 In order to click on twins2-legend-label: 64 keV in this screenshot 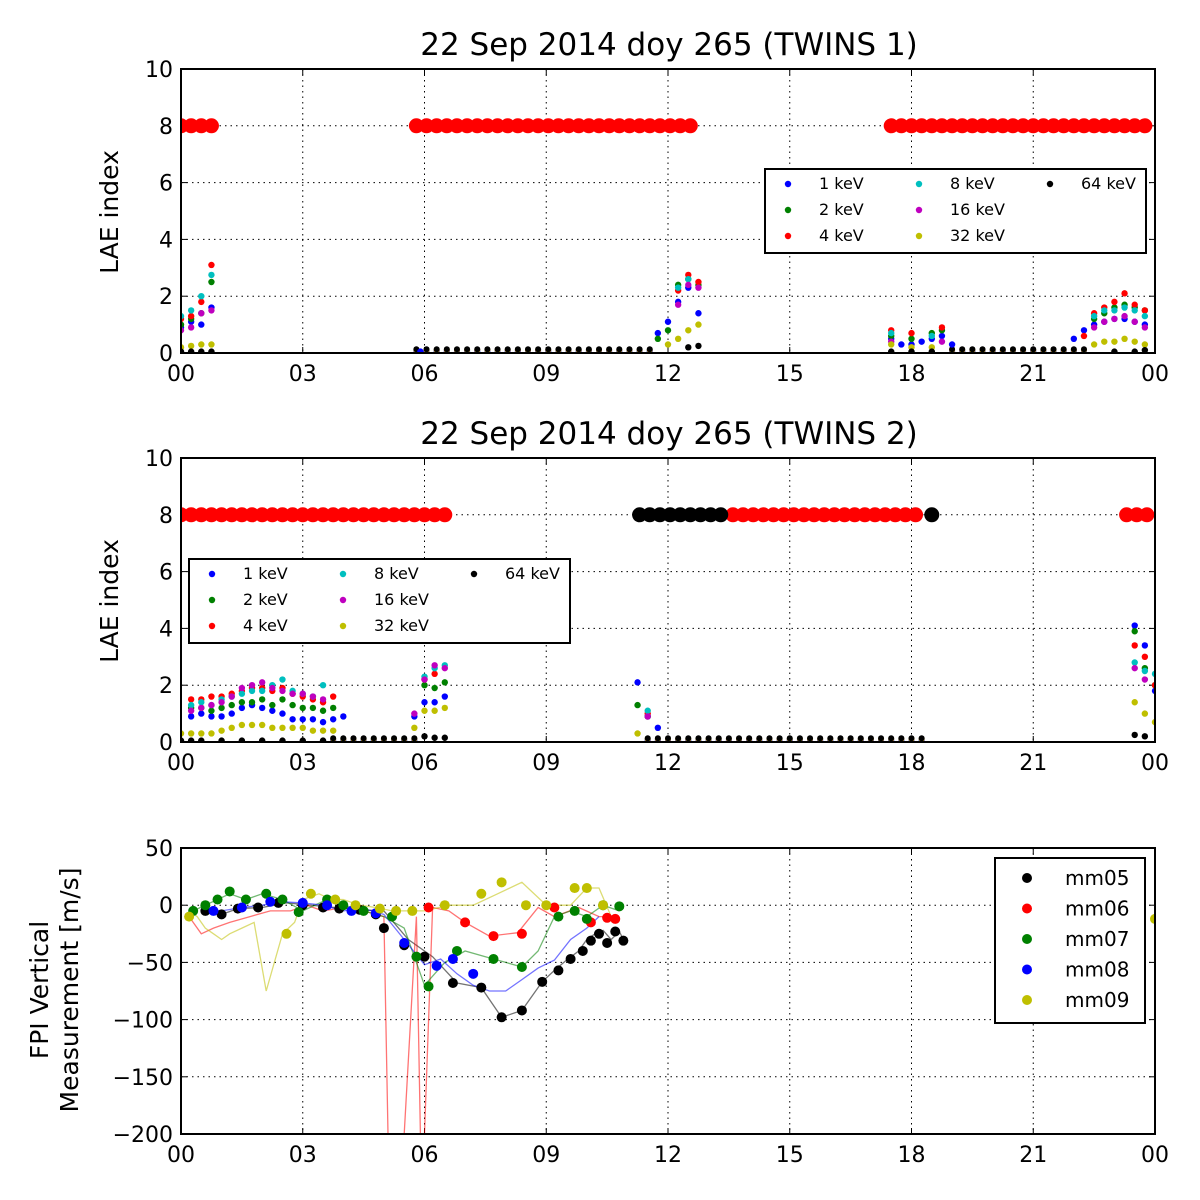, I will do `click(532, 573)`.